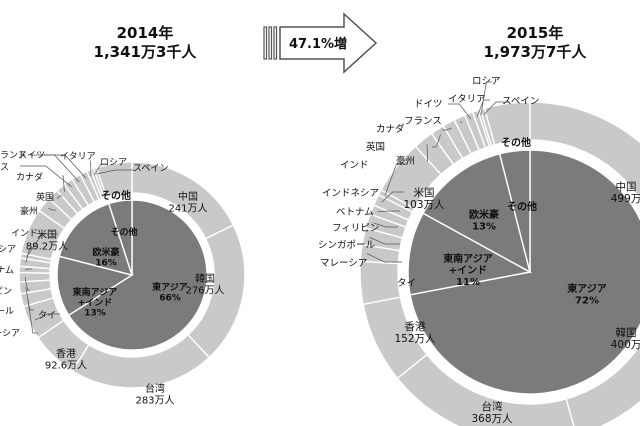 The height and width of the screenshot is (426, 640). What do you see at coordinates (415, 339) in the screenshot?
I see `outer-label-3-line: 152万人` at bounding box center [415, 339].